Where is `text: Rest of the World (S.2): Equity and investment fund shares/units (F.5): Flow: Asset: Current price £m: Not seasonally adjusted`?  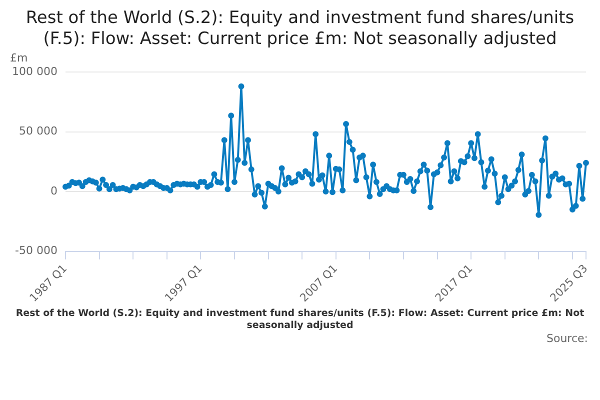 text: Rest of the World (S.2): Equity and investment fund shares/units (F.5): Flow: Asset: Current price £m: Not seasonally adjusted is located at coordinates (300, 320).